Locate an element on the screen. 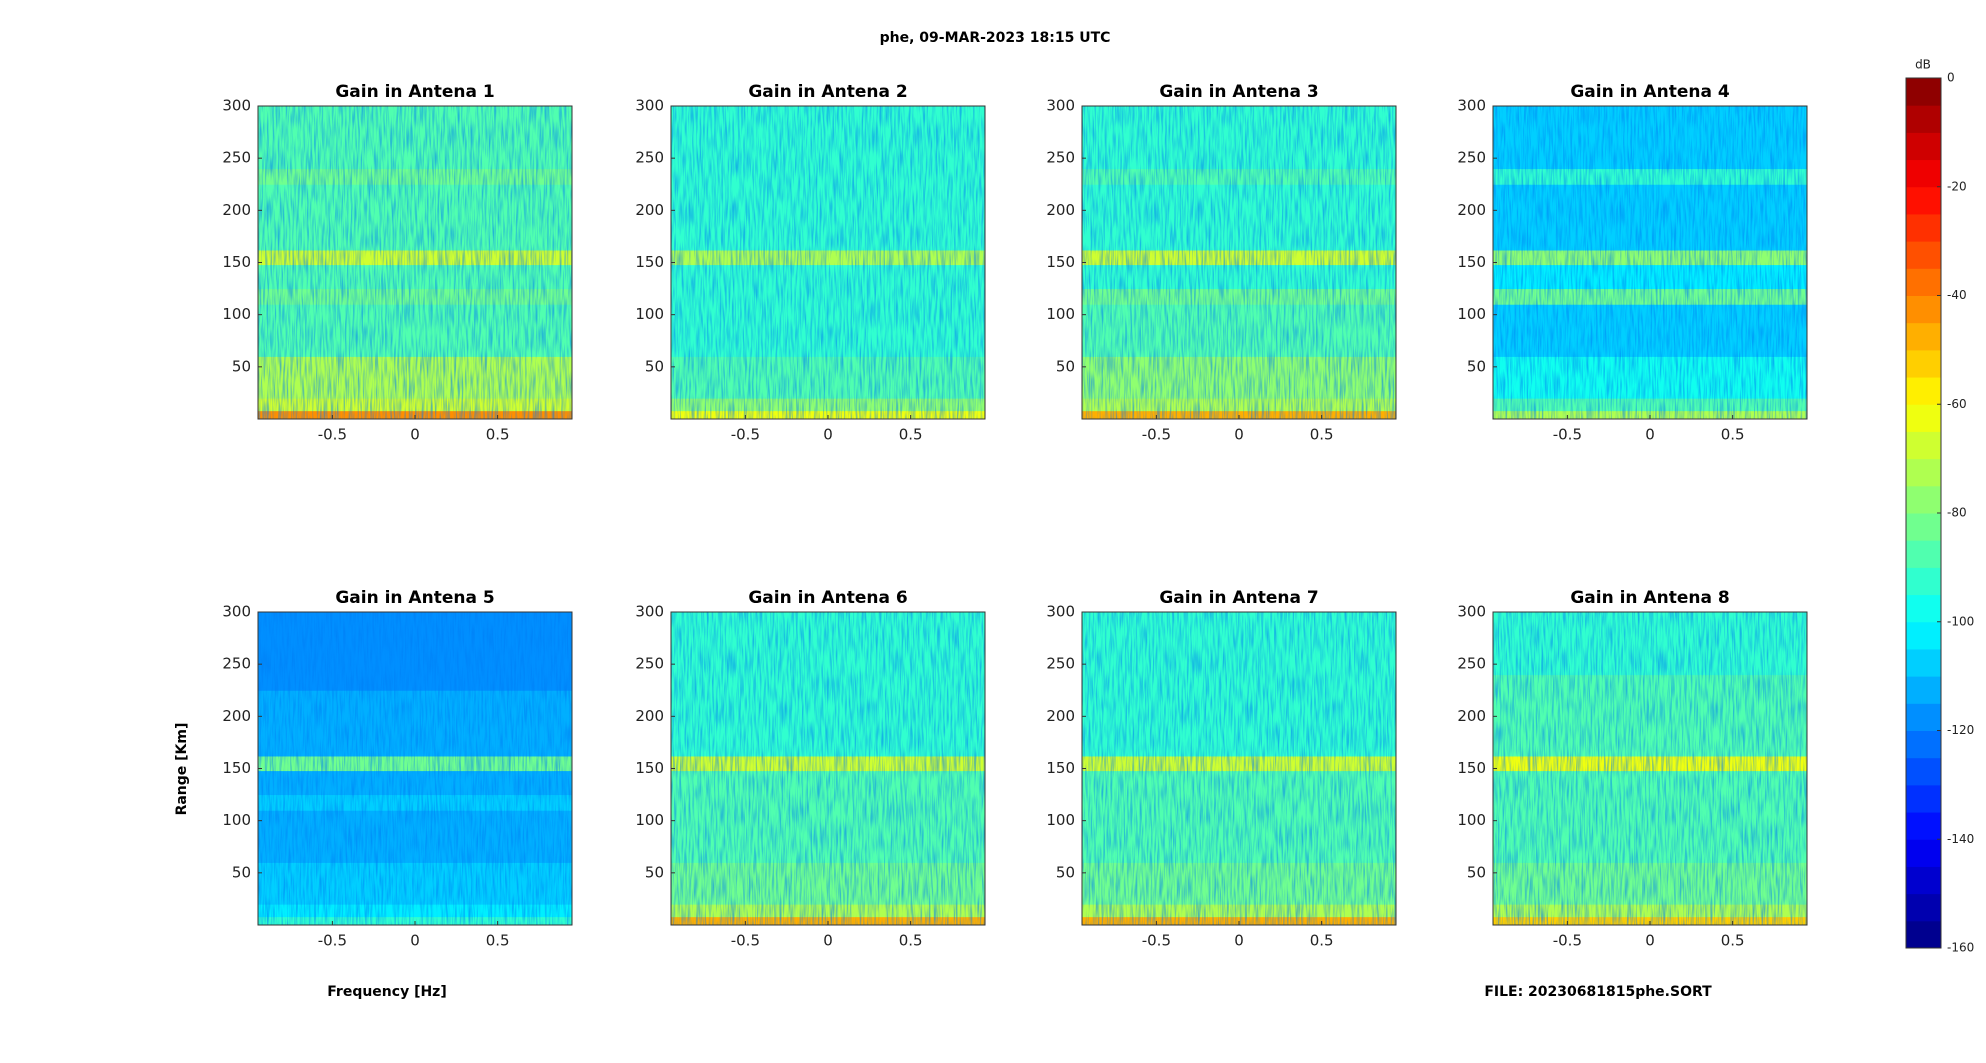 The width and height of the screenshot is (1986, 1063). panel-title: Gain in Antena 6 is located at coordinates (827, 598).